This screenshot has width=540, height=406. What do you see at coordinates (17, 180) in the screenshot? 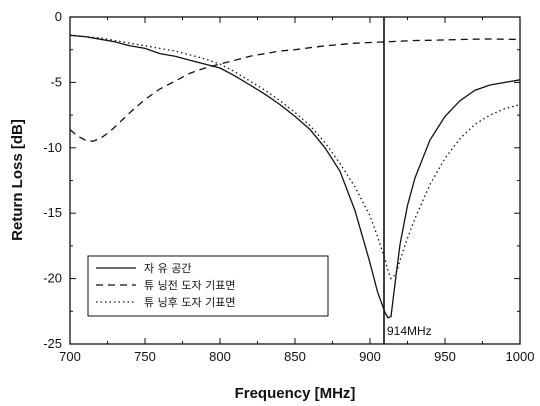
I see `y-axis-label: Return Loss [dB]` at bounding box center [17, 180].